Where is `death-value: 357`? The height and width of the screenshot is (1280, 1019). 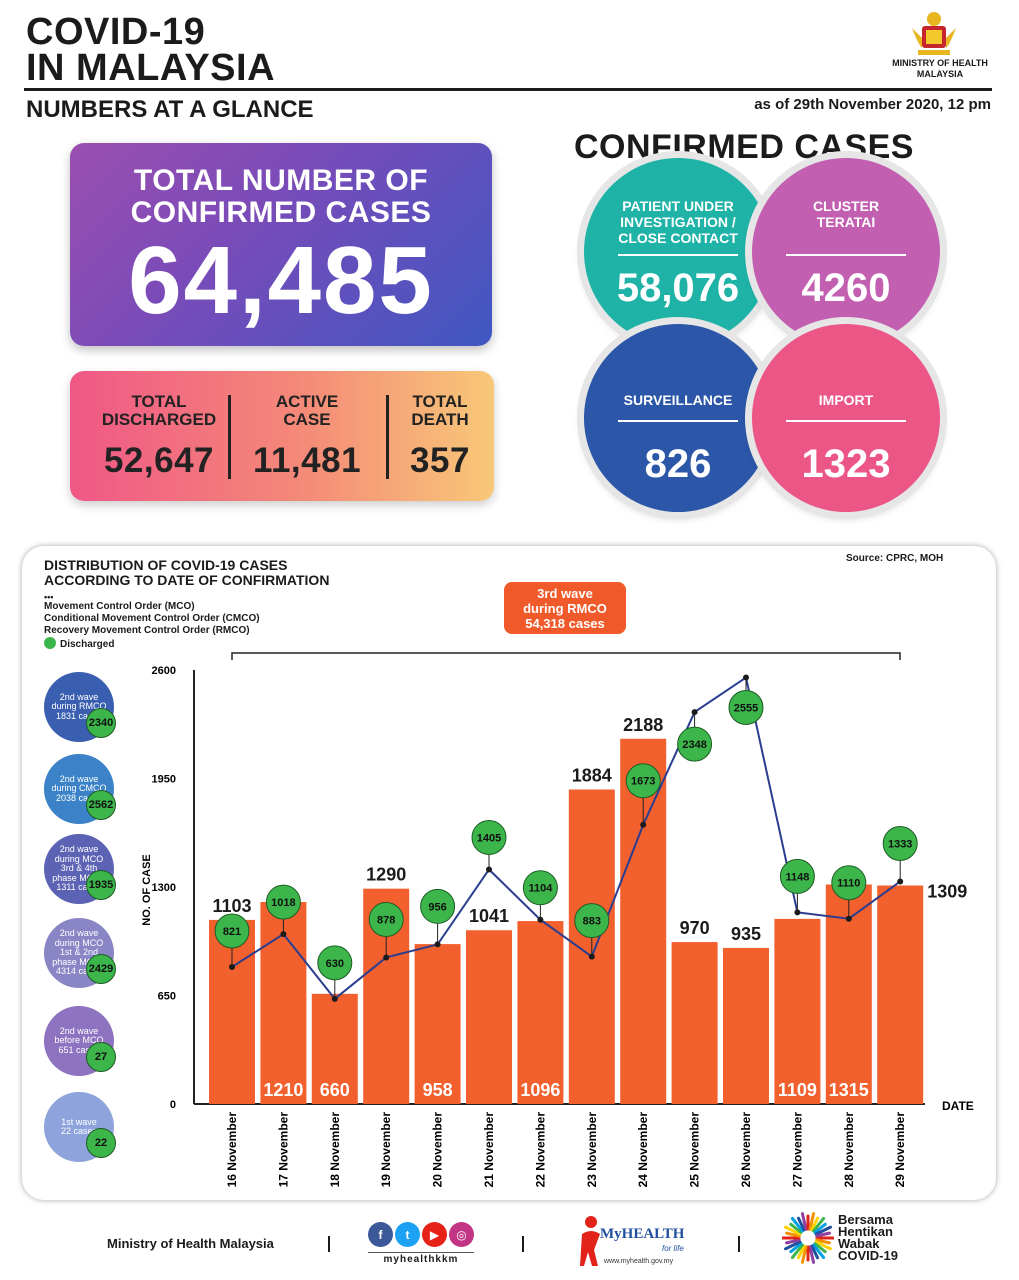
death-value: 357 is located at coordinates (440, 460).